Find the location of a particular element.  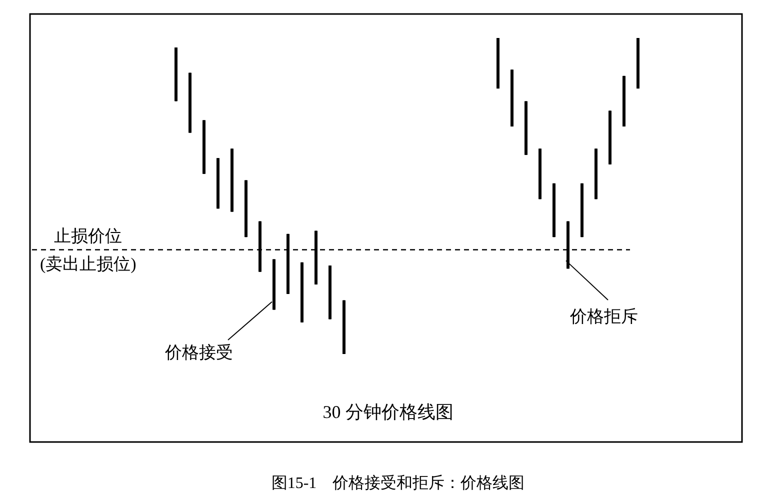

x-axis-title: 30 分钟价格线图 is located at coordinates (388, 412).